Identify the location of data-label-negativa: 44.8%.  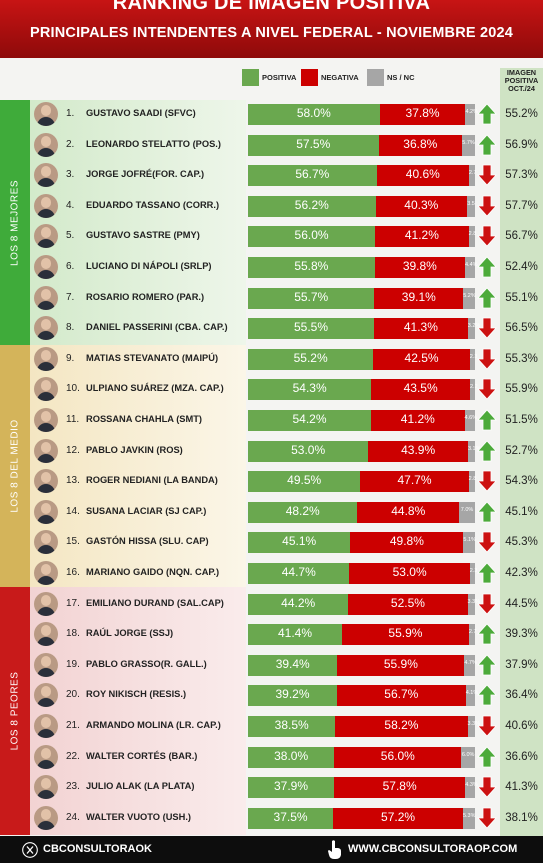
(408, 510).